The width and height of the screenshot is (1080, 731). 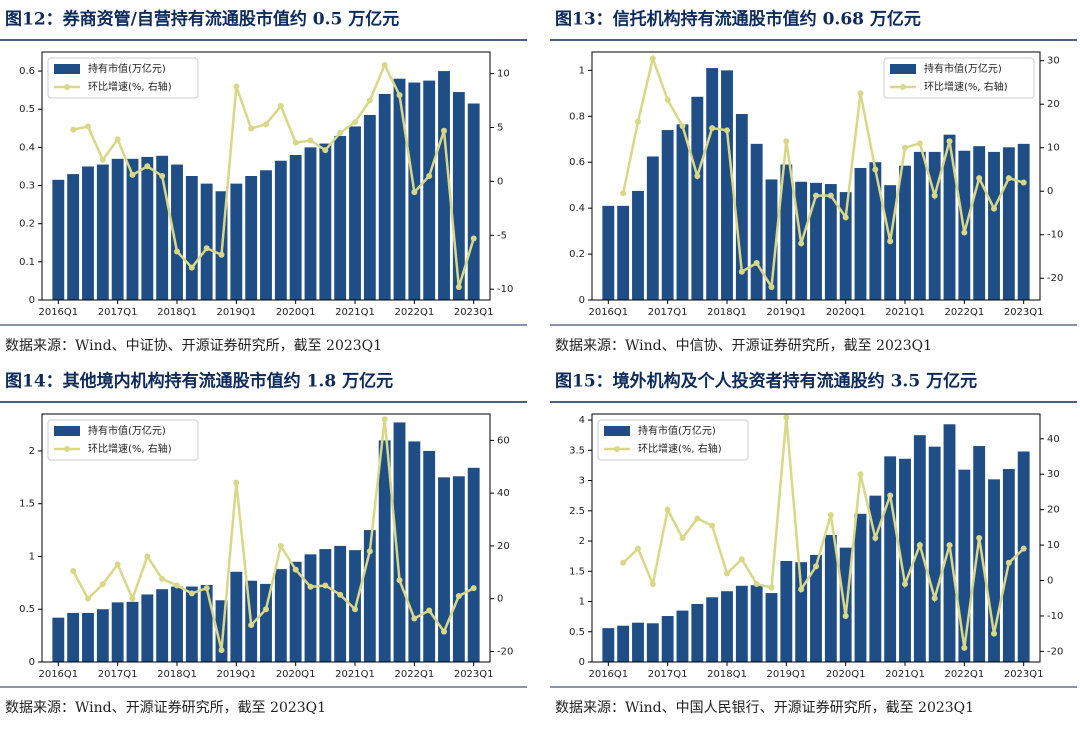 I want to click on y2-tick-label: 40, so click(x=503, y=493).